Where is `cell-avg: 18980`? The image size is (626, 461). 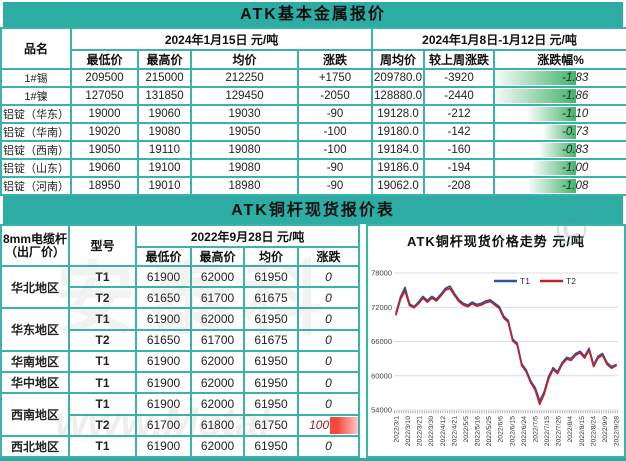
cell-avg: 18980 is located at coordinates (244, 186).